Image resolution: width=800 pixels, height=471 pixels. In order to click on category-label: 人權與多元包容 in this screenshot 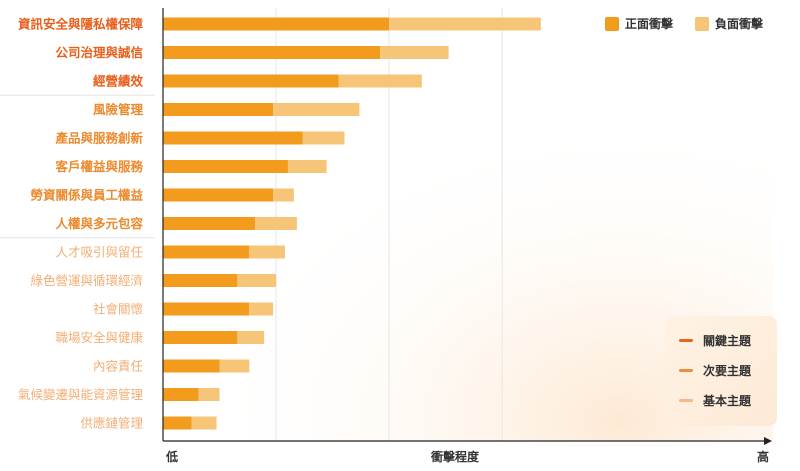, I will do `click(99, 223)`.